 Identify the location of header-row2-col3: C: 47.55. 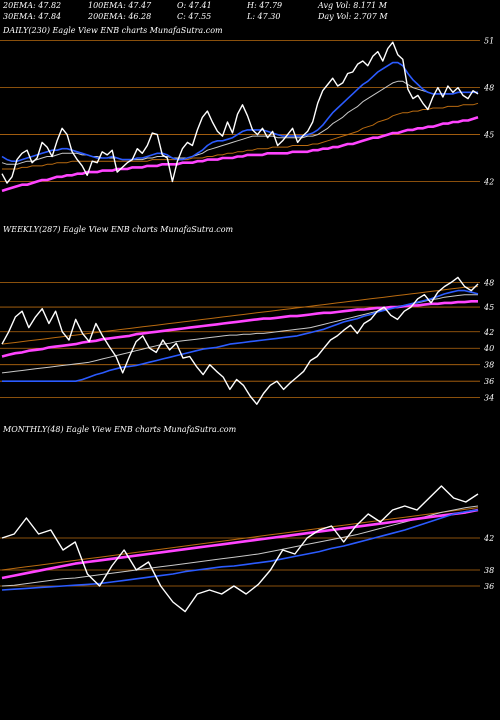
(194, 16).